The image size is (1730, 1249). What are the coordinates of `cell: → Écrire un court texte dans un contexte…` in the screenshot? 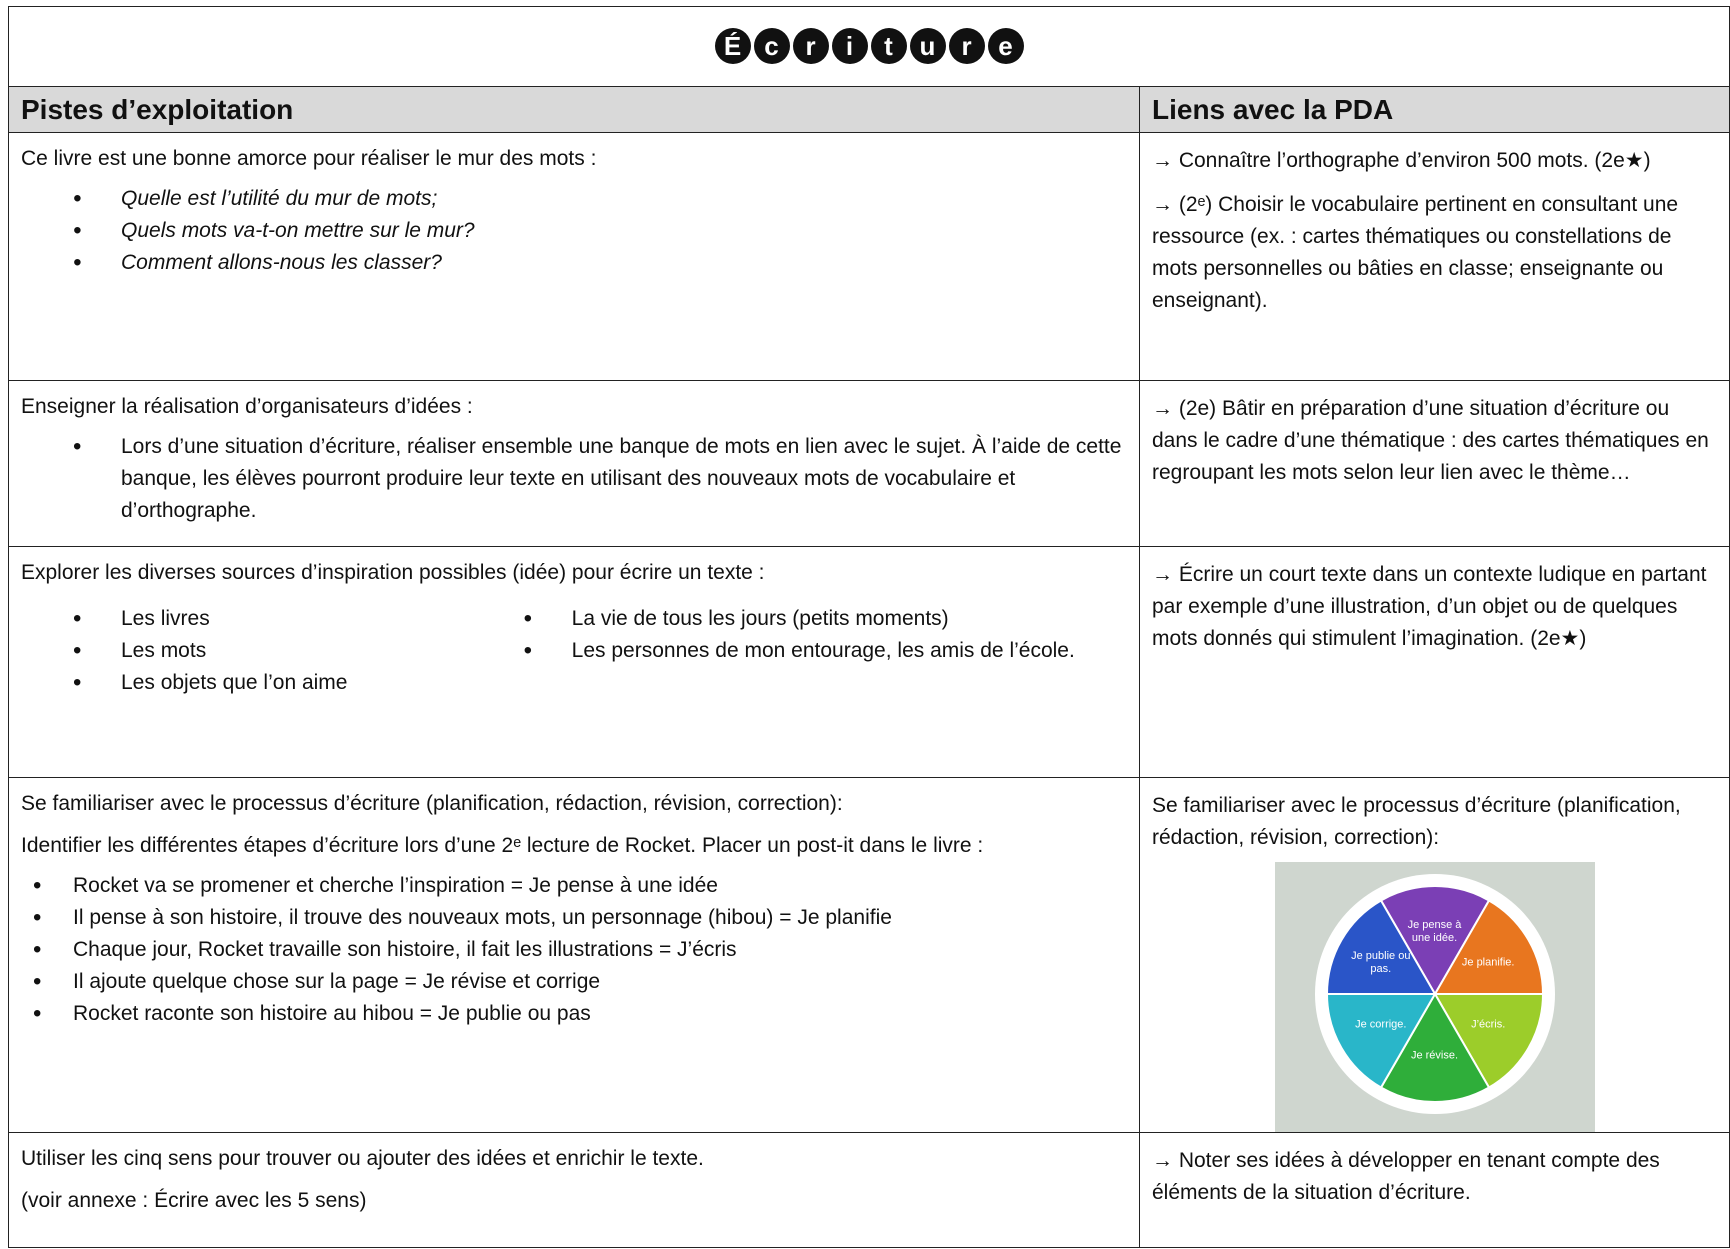 It's located at (1434, 662).